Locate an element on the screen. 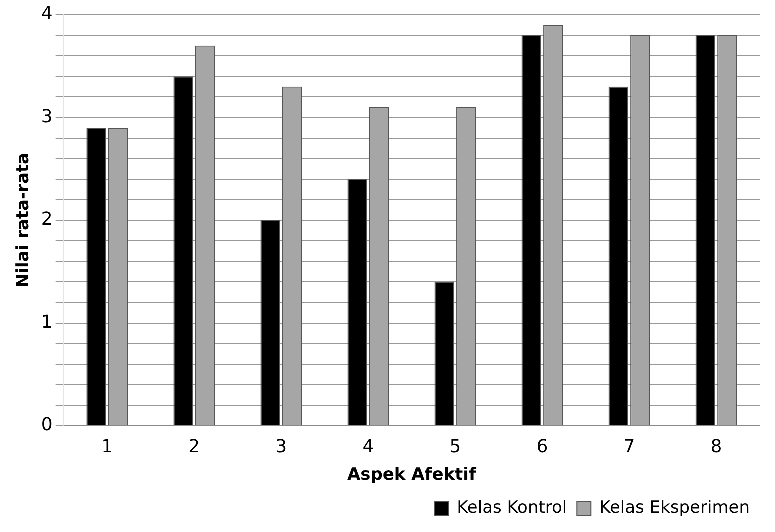  x-tick-label: 1 is located at coordinates (108, 447).